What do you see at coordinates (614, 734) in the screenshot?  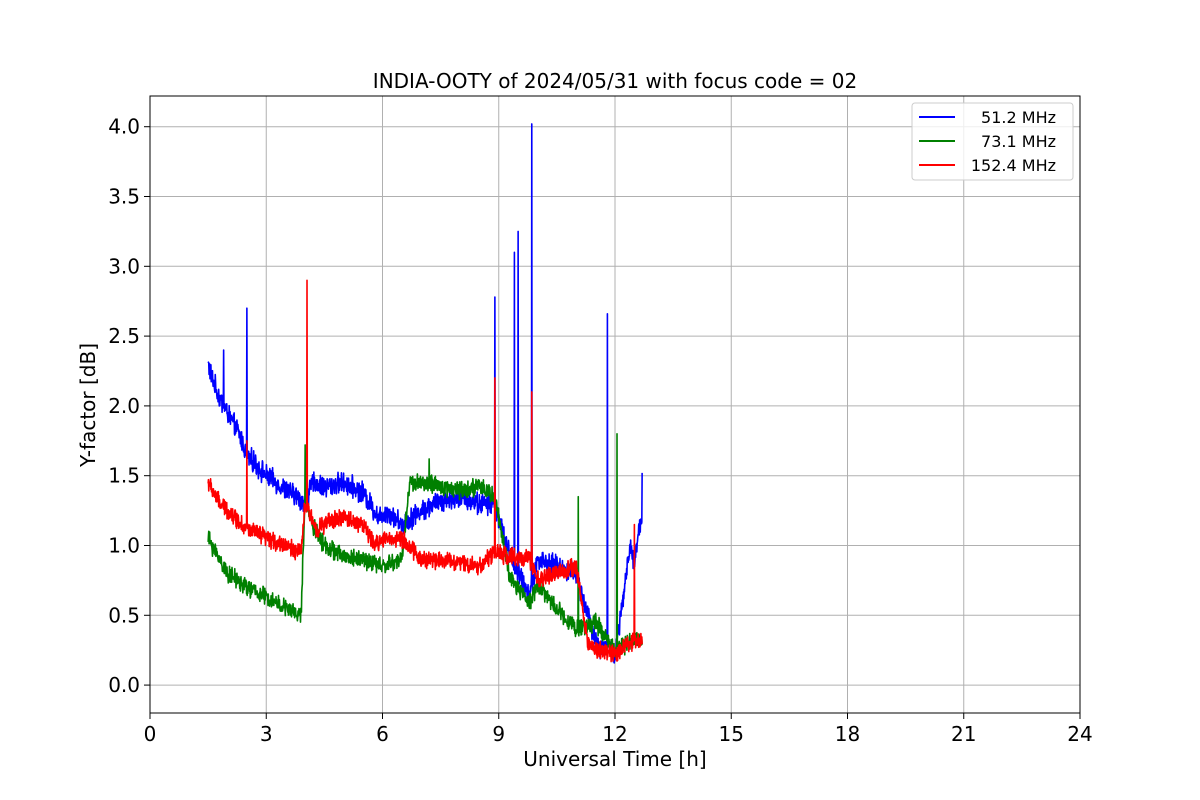 I see `x-tick-label: 12` at bounding box center [614, 734].